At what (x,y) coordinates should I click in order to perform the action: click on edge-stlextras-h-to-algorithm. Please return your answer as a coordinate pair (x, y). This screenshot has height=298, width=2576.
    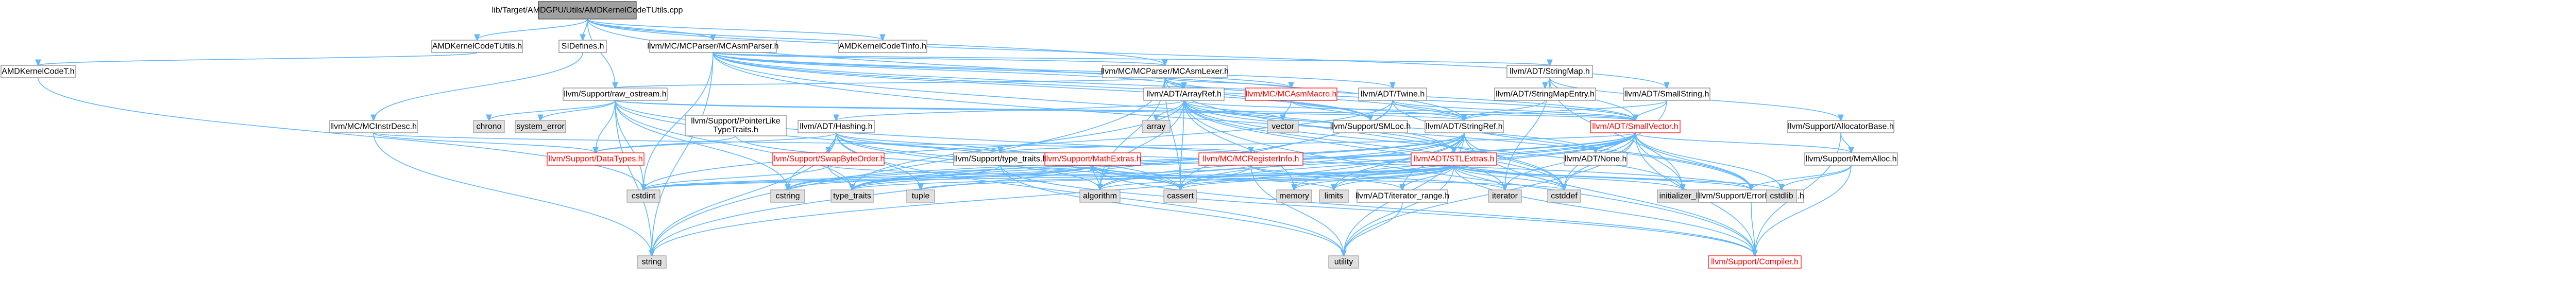
    Looking at the image, I should click on (1277, 177).